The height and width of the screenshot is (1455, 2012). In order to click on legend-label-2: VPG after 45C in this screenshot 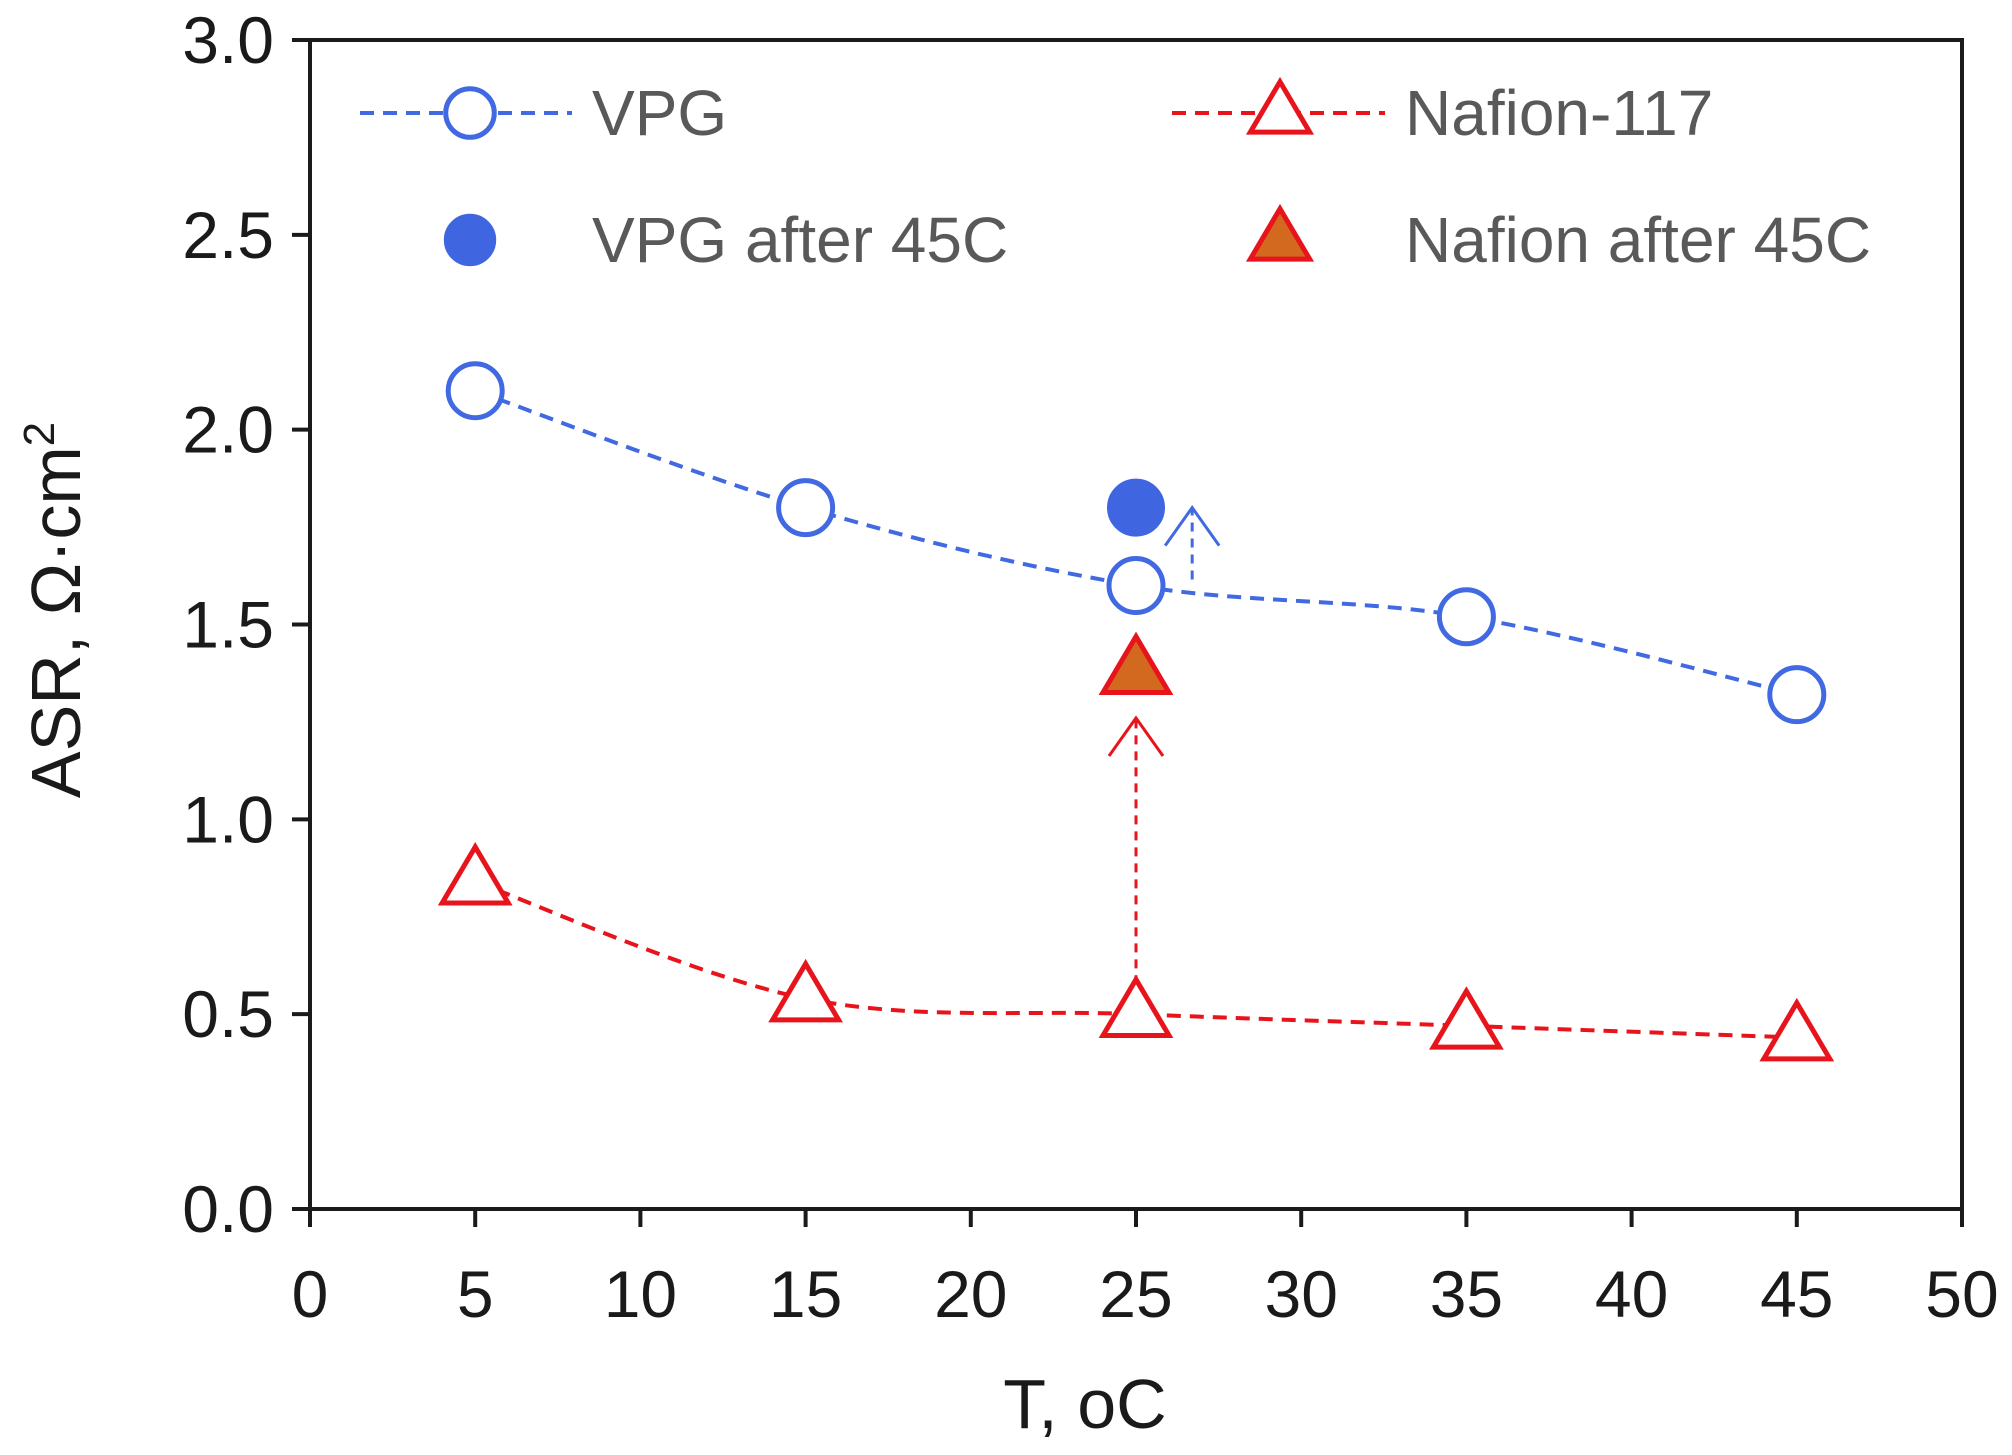, I will do `click(800, 240)`.